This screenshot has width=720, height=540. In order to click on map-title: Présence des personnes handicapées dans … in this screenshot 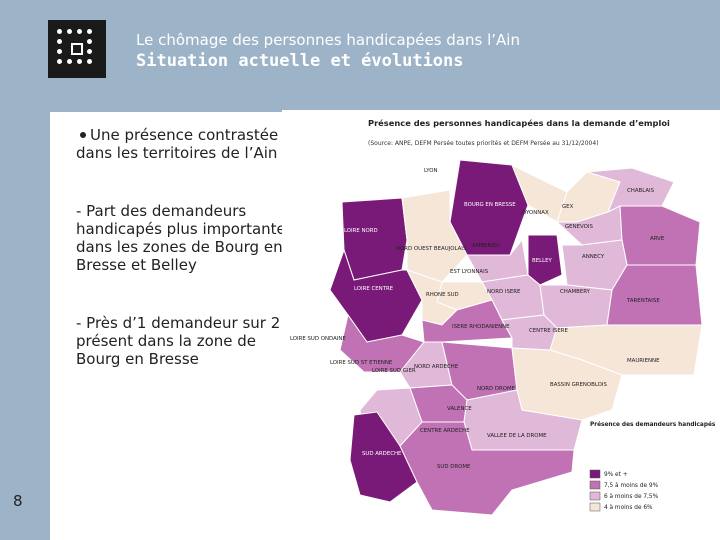, I will do `click(519, 123)`.